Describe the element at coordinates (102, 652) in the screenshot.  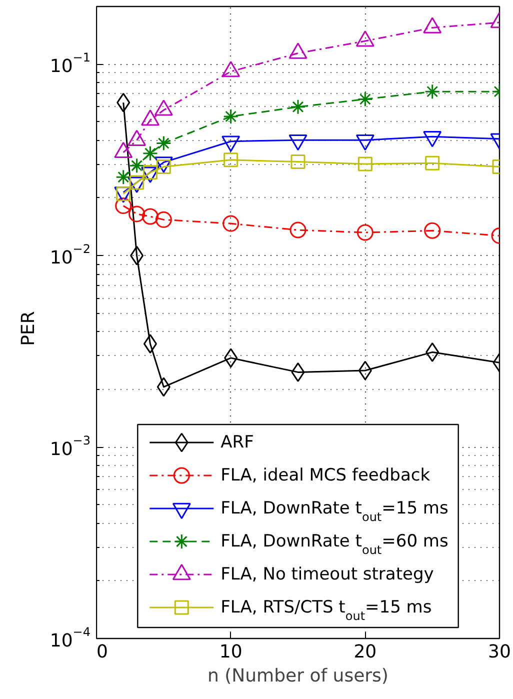
I see `x-tick-label: 0` at that location.